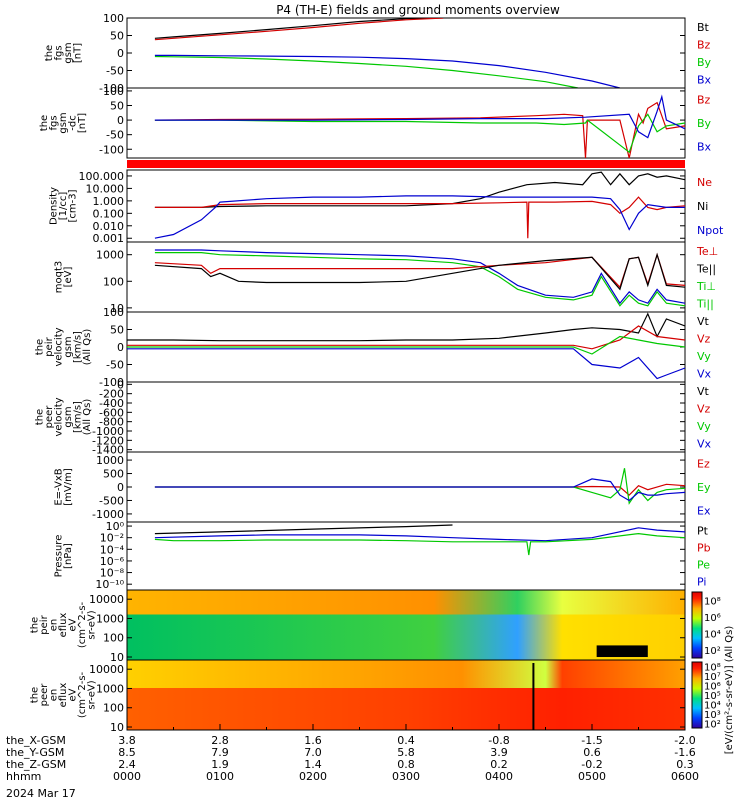 Image resolution: width=750 pixels, height=800 pixels. I want to click on legend-entry: Vz, so click(704, 408).